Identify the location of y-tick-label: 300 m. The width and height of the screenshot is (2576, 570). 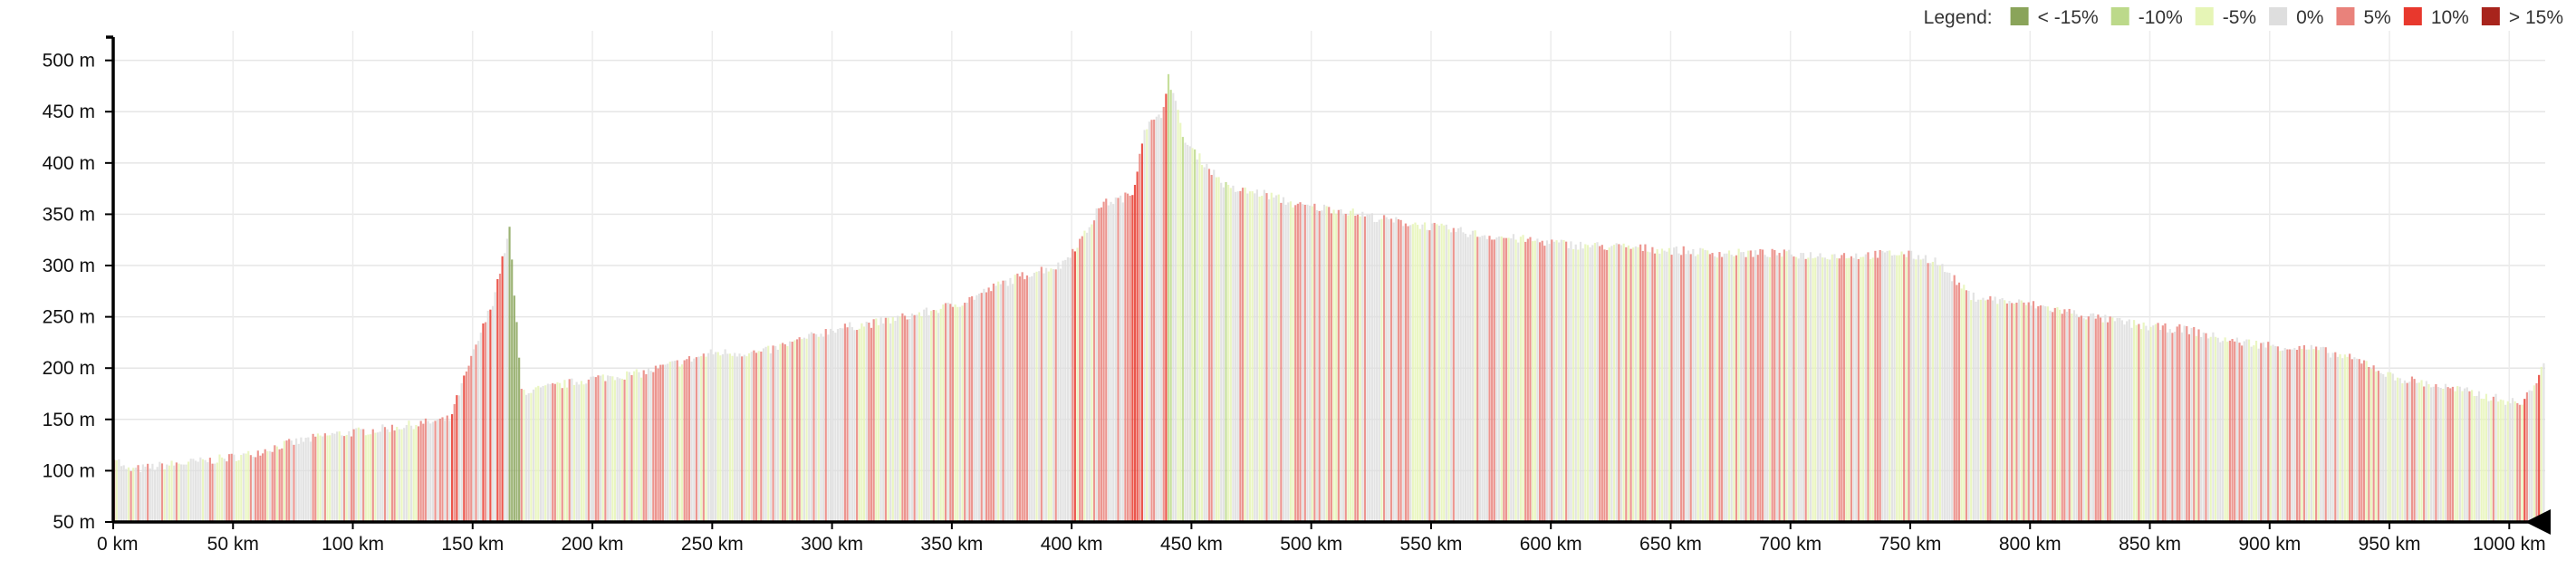
(69, 266).